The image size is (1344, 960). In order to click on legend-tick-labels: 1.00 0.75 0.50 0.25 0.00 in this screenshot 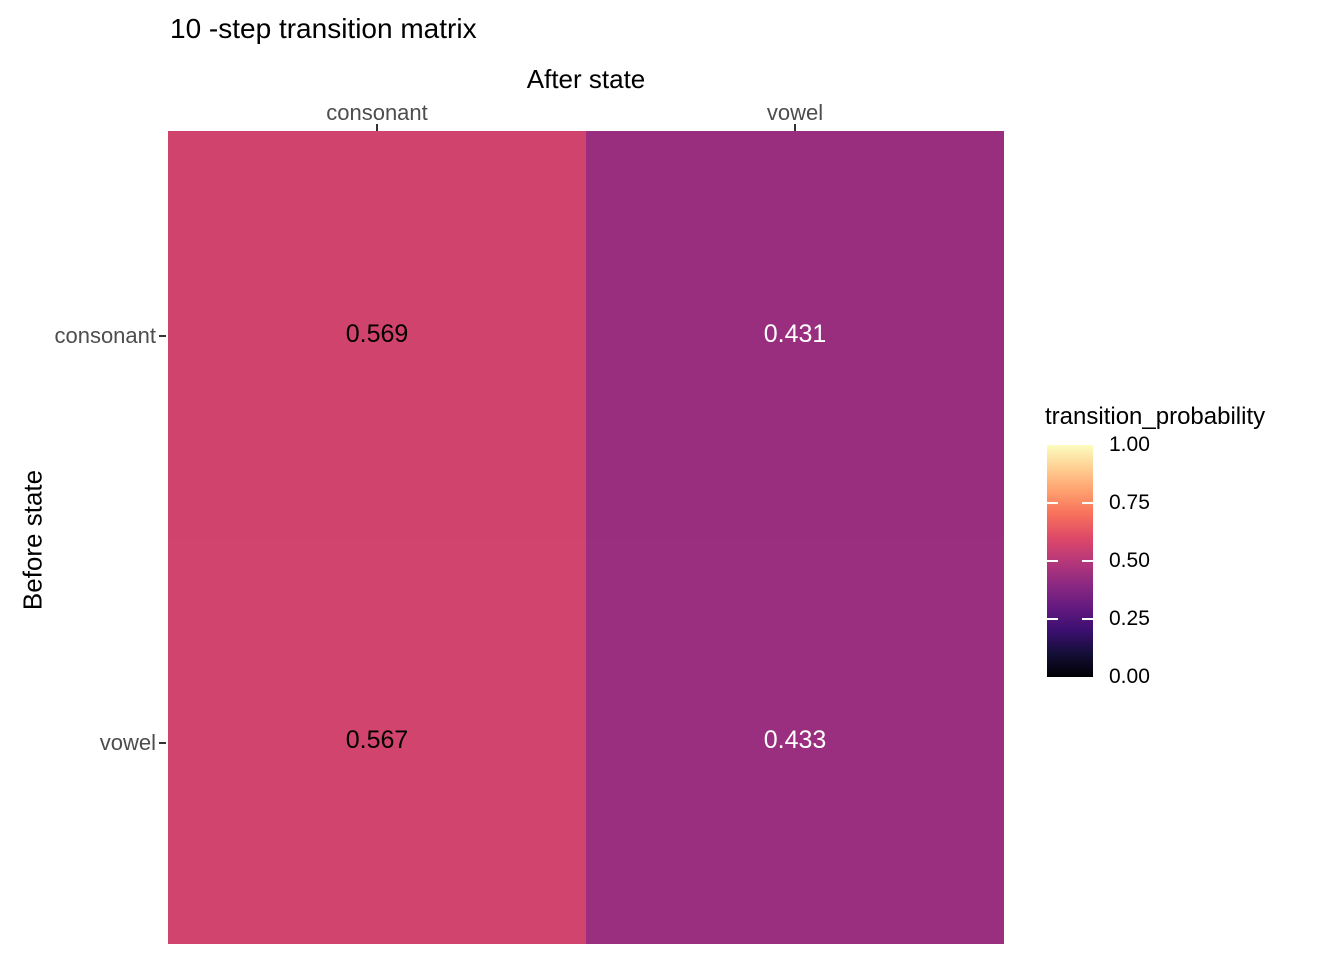, I will do `click(1149, 560)`.